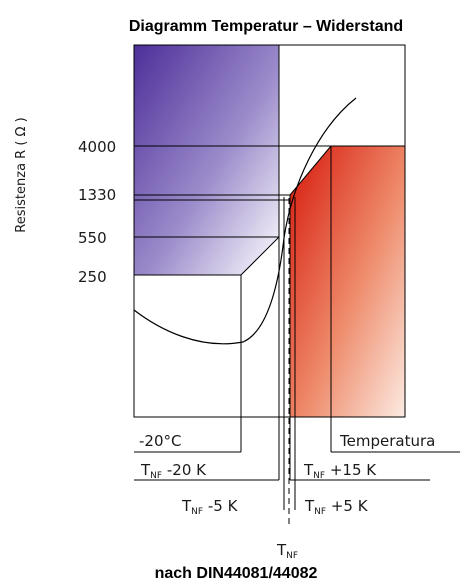 The height and width of the screenshot is (585, 473). I want to click on label-tnf-minus5k: TNF -5 K, so click(210, 507).